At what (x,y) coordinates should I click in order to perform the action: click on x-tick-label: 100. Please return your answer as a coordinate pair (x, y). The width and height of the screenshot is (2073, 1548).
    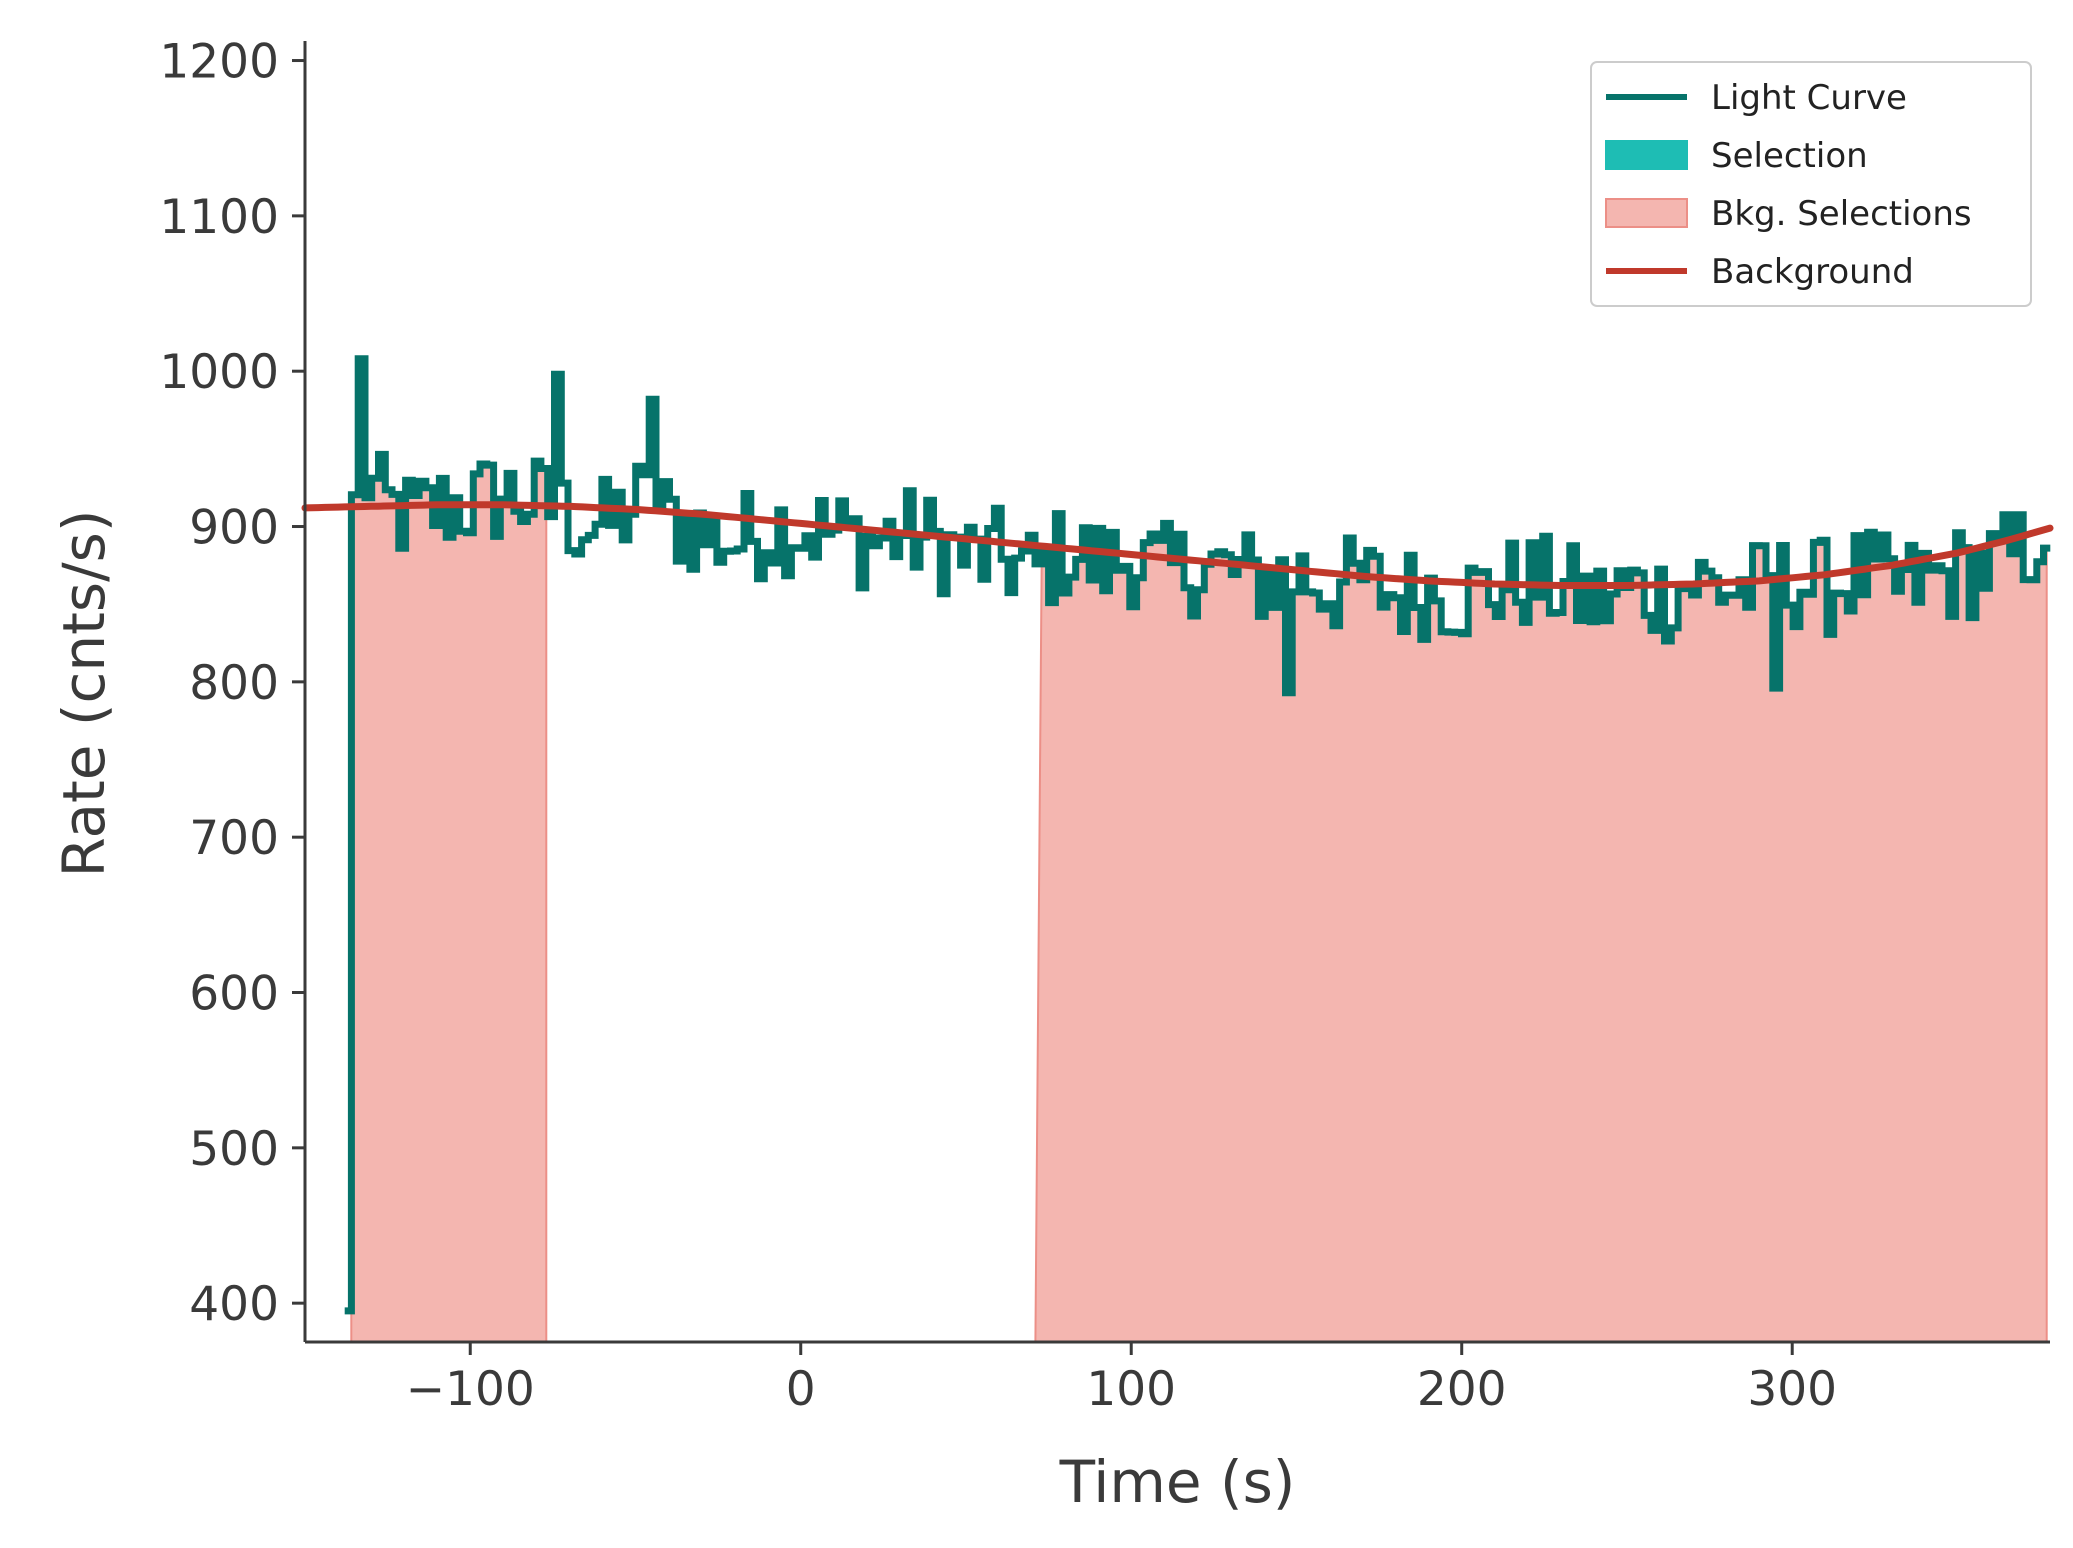
    Looking at the image, I should click on (1131, 1389).